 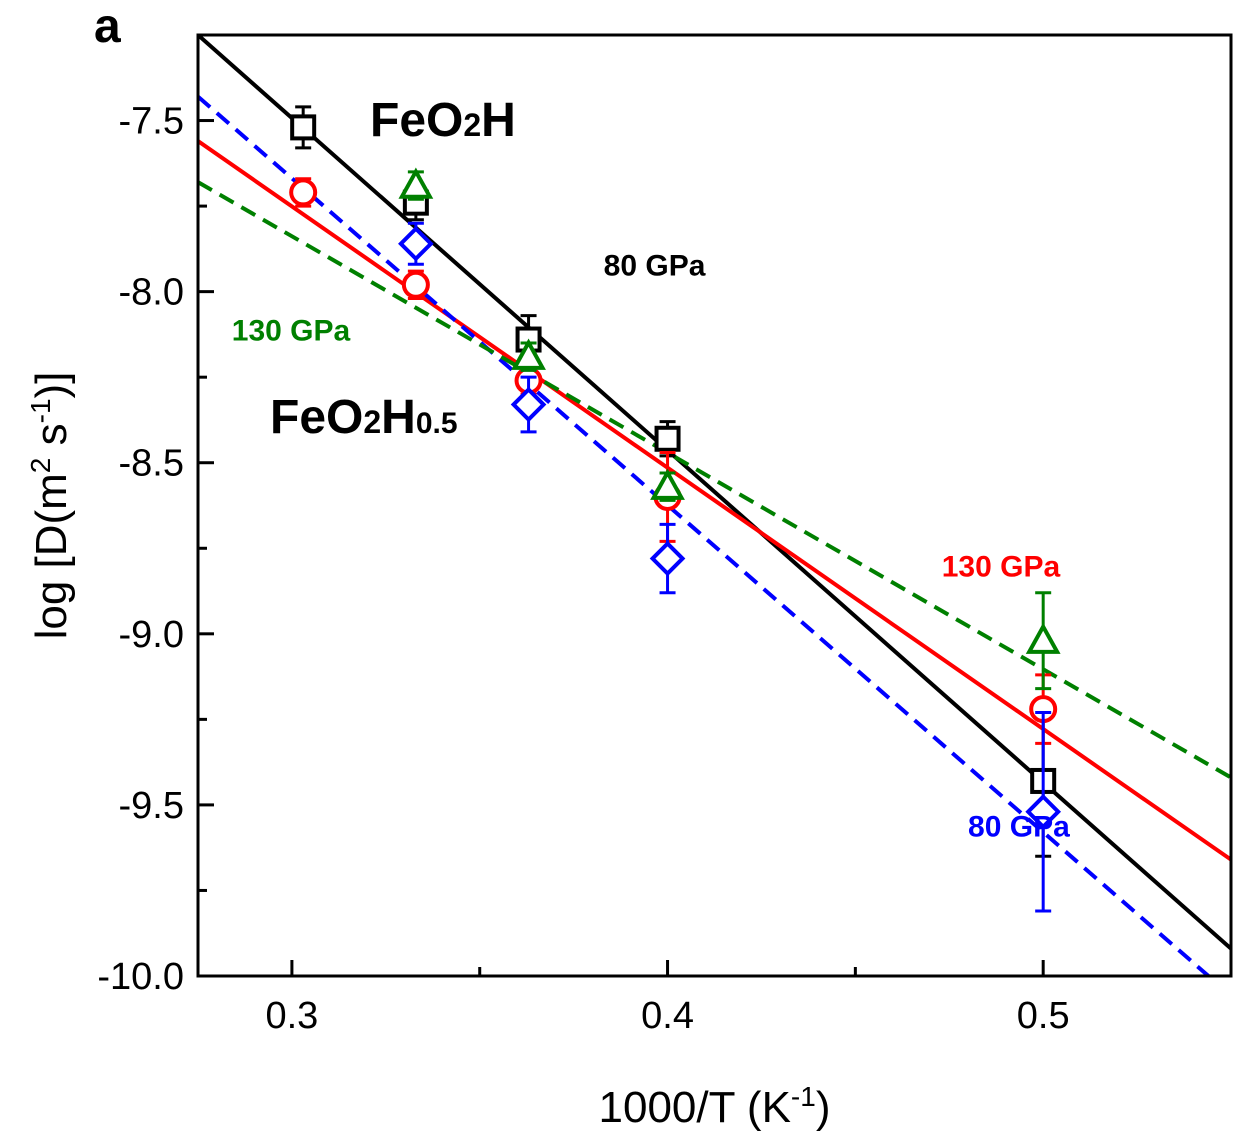 I want to click on y-tick-label: -9.0, so click(x=151, y=635).